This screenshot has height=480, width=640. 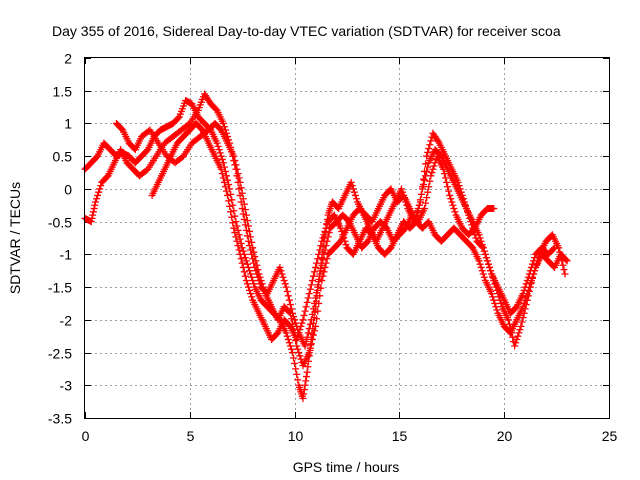 I want to click on y-tick-label: -1.5, so click(x=60, y=288).